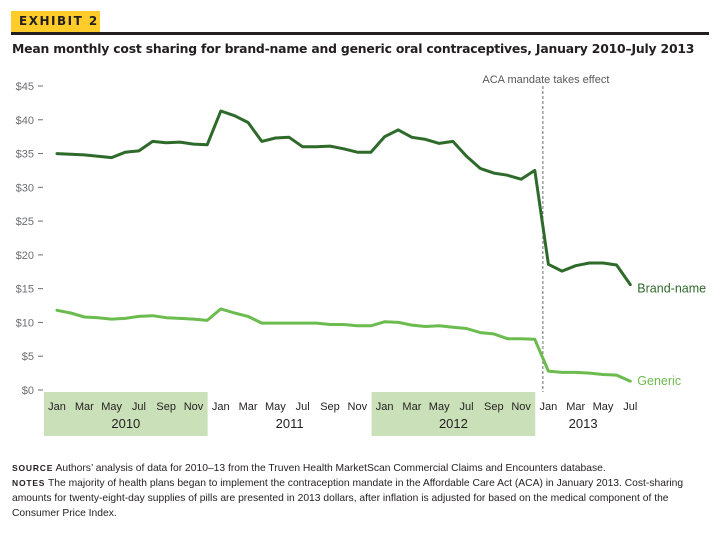 The image size is (720, 536). I want to click on y-tick-label: $20, so click(25, 256).